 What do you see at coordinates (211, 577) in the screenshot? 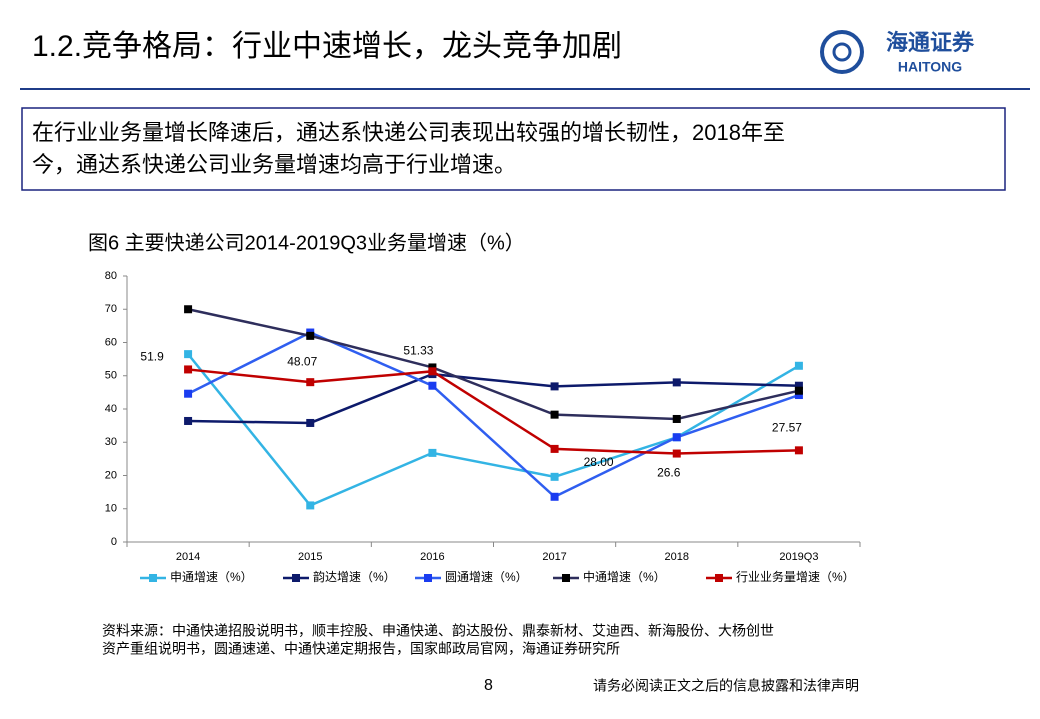
I see `legend-label: 申通增速（%）` at bounding box center [211, 577].